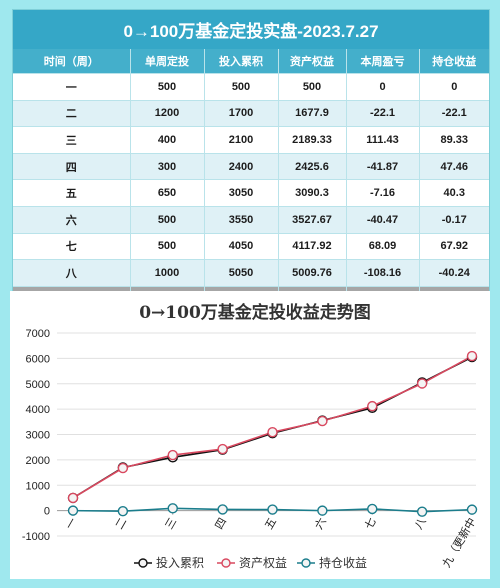 This screenshot has height=588, width=500. Describe the element at coordinates (47, 512) in the screenshot. I see `y-tick-label: 0` at that location.